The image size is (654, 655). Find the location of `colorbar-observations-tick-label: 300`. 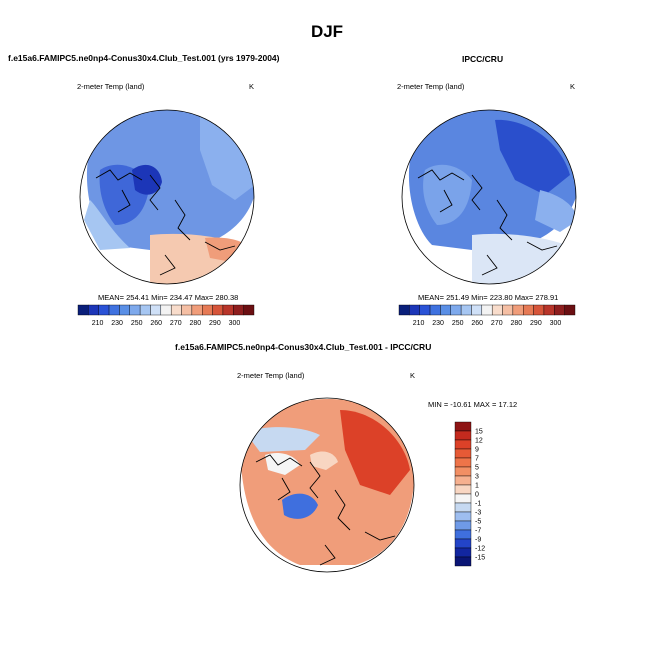

colorbar-observations-tick-label: 300 is located at coordinates (556, 323).